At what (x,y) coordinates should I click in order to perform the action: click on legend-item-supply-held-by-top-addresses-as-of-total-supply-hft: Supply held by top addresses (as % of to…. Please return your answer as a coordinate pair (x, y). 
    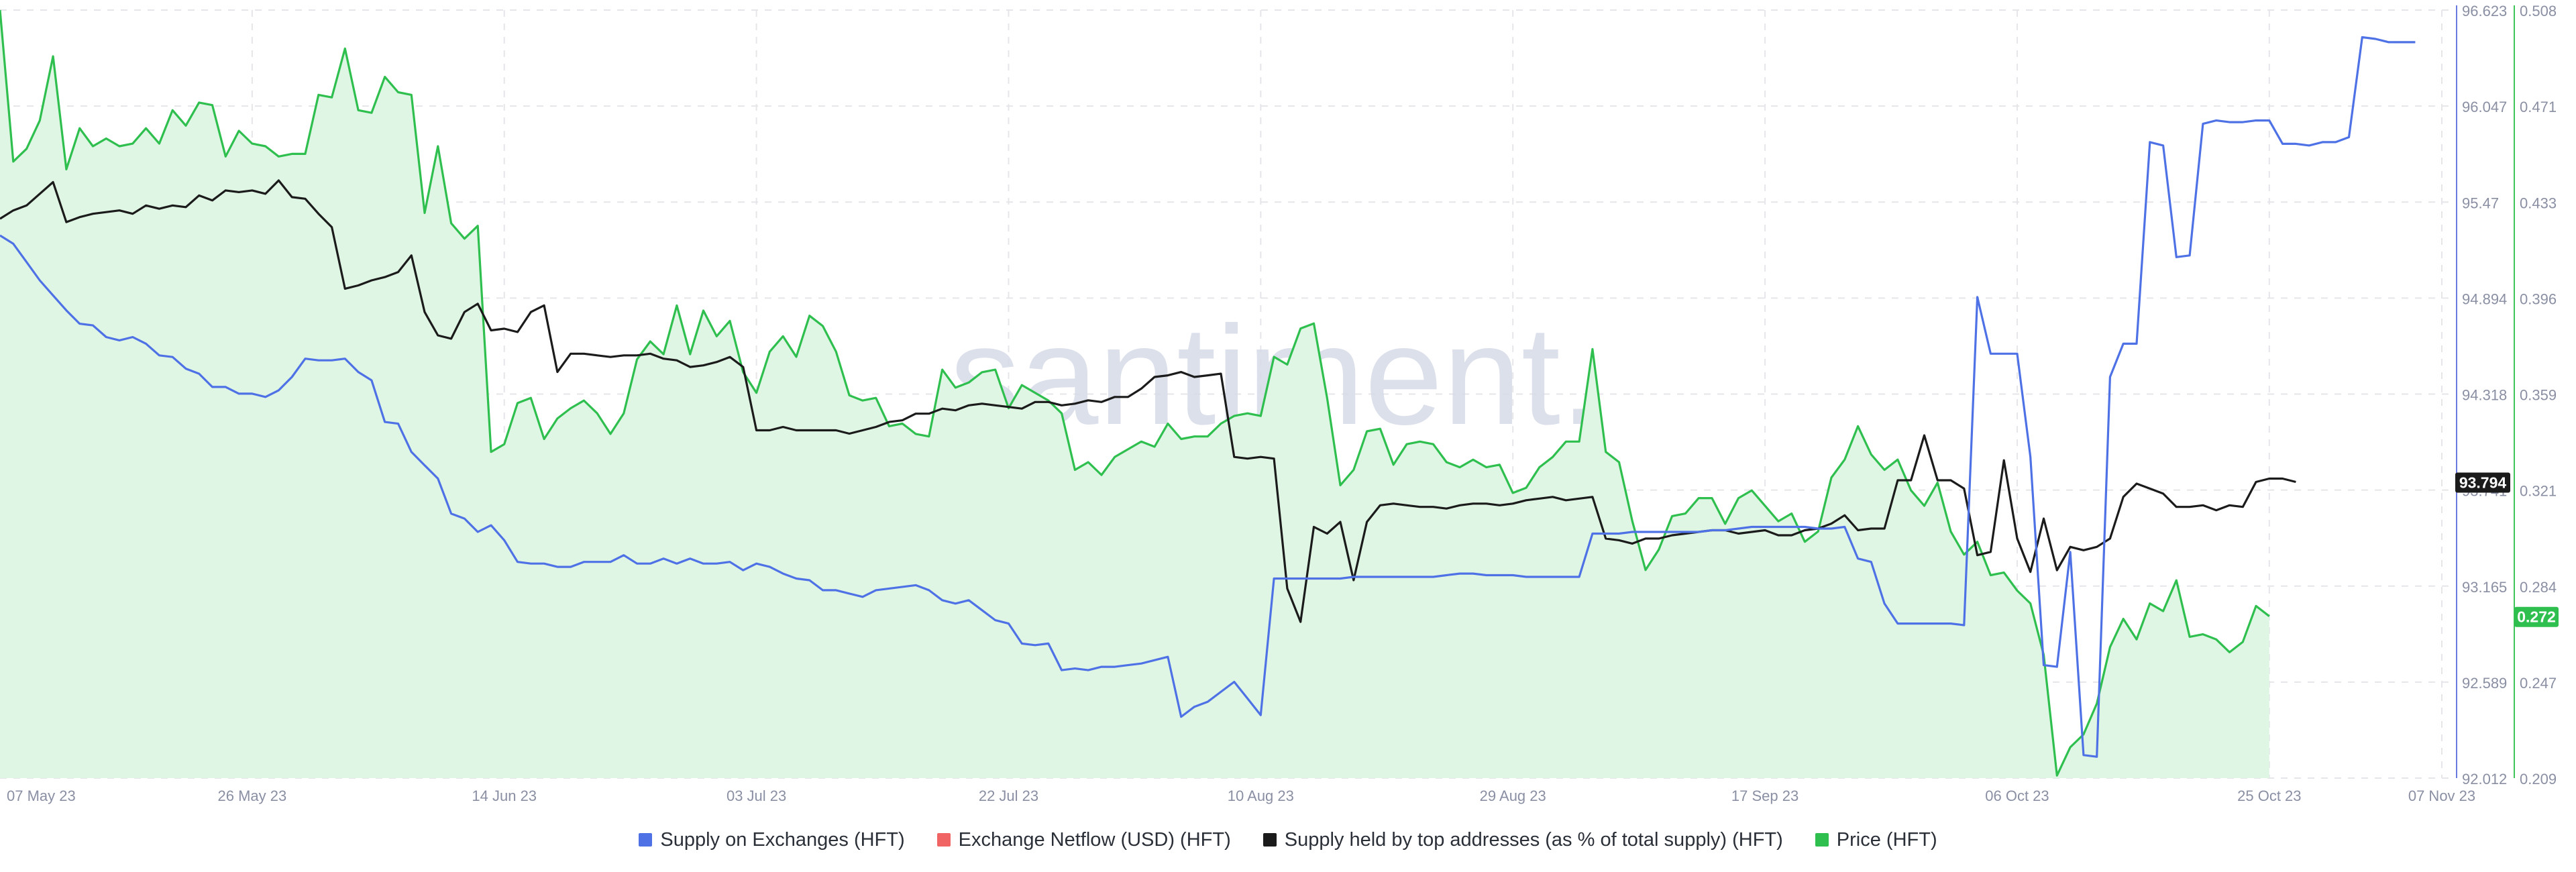
    Looking at the image, I should click on (1523, 840).